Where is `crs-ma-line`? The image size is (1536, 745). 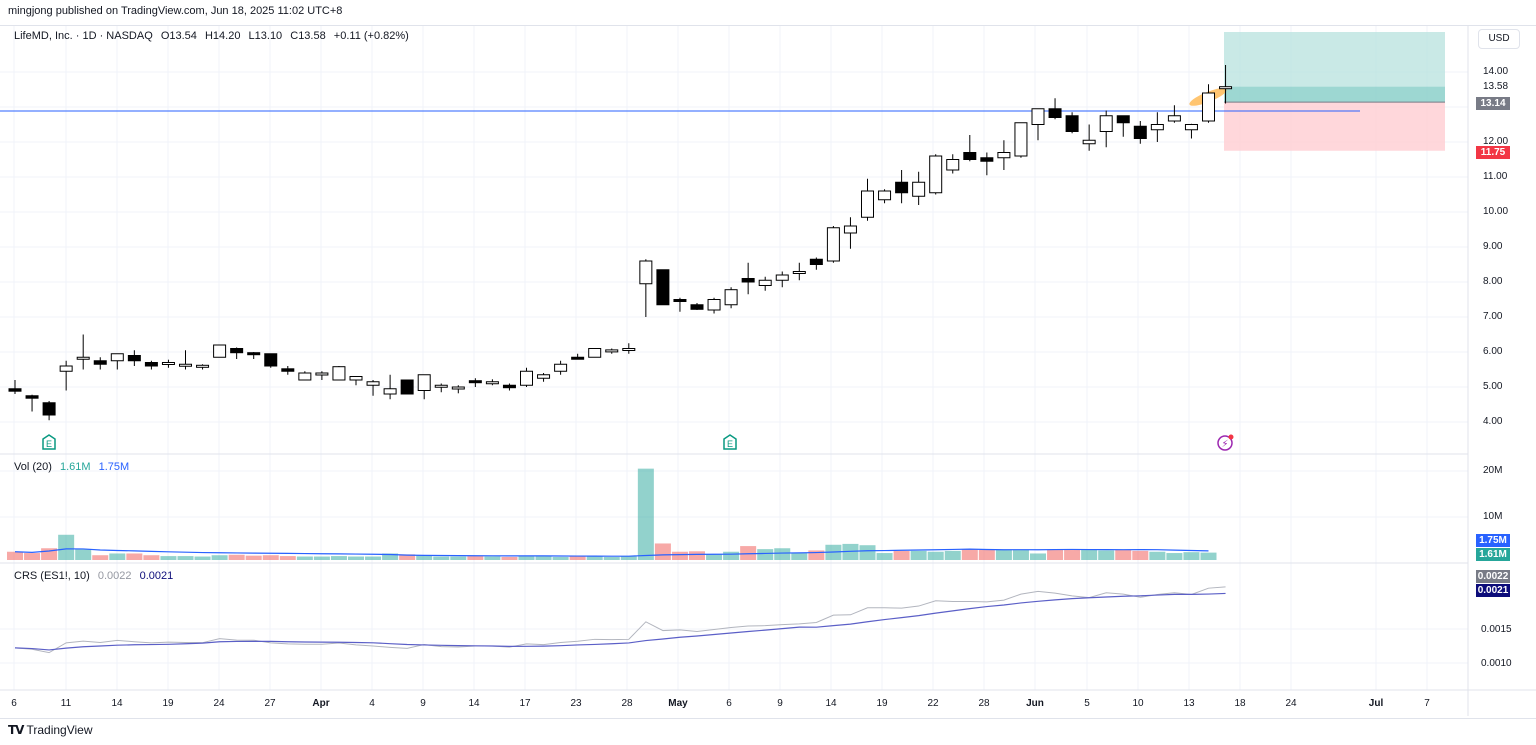 crs-ma-line is located at coordinates (620, 621).